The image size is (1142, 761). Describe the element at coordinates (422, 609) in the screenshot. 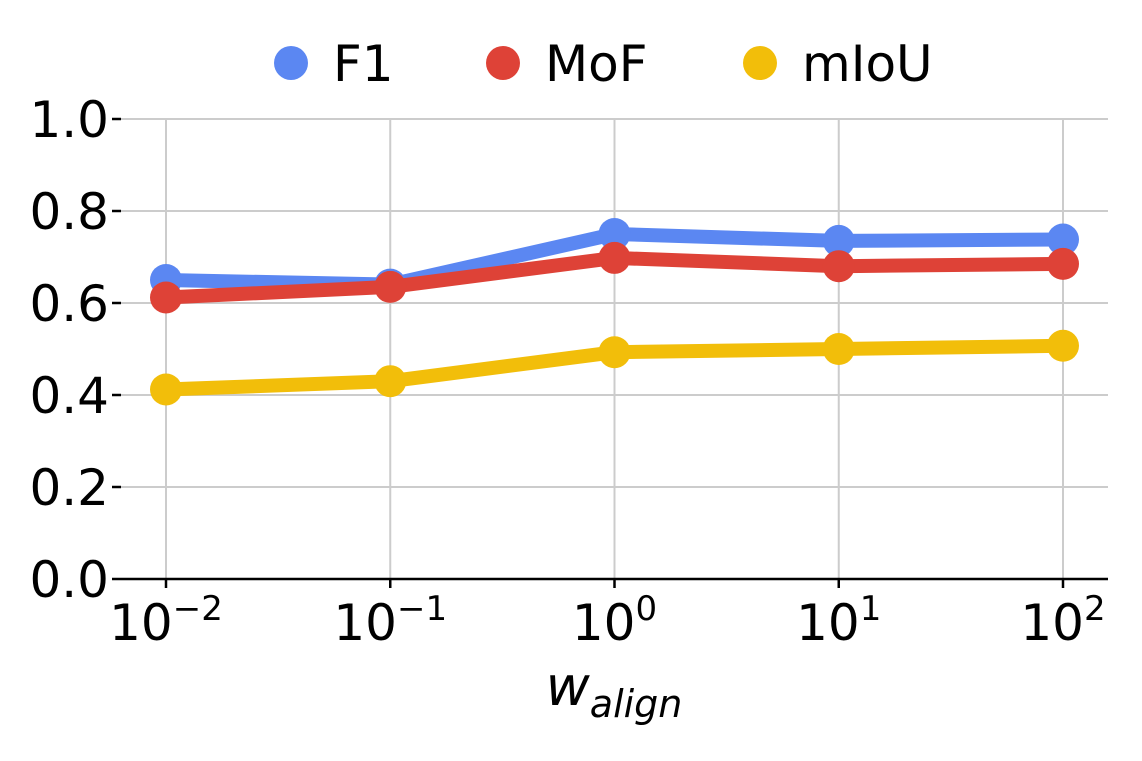

I see `x-tick-label-exponent: −1` at that location.